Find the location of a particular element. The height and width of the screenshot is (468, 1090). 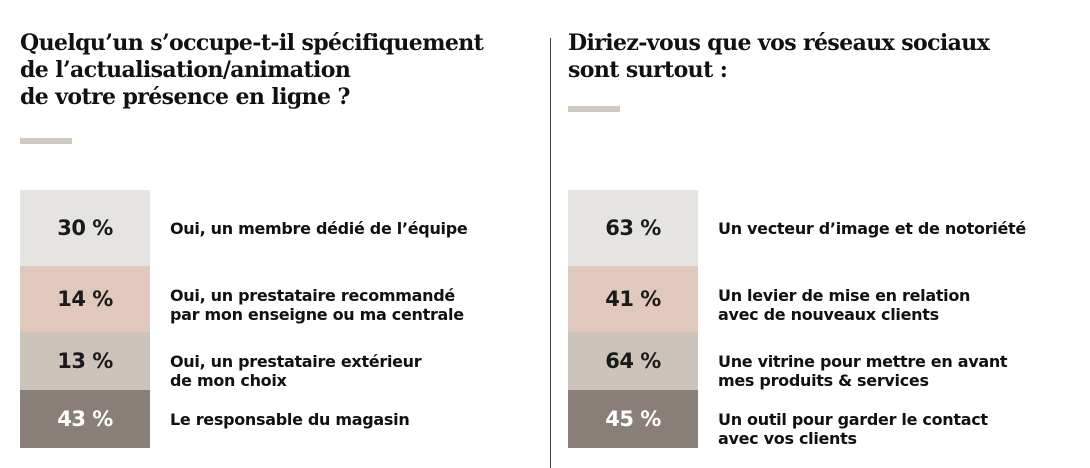

category-label: Oui, un membre dédié de l’équipe is located at coordinates (319, 235).